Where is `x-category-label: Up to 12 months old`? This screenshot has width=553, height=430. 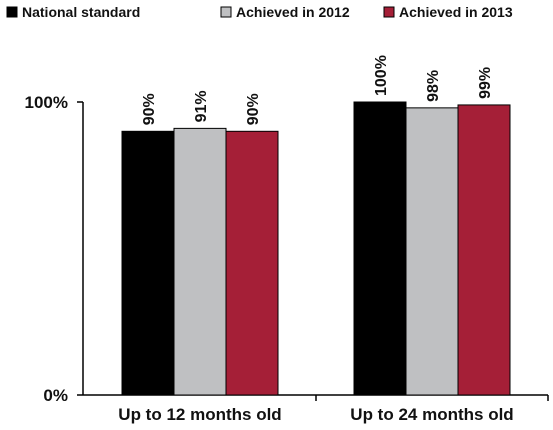
x-category-label: Up to 12 months old is located at coordinates (199, 414).